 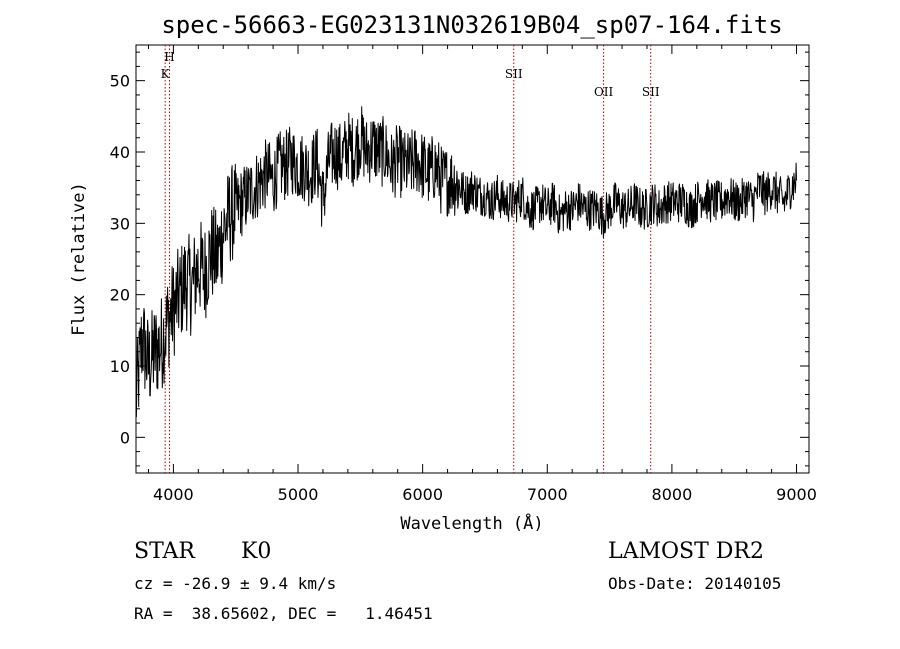 What do you see at coordinates (169, 57) in the screenshot?
I see `line-marker-label: H` at bounding box center [169, 57].